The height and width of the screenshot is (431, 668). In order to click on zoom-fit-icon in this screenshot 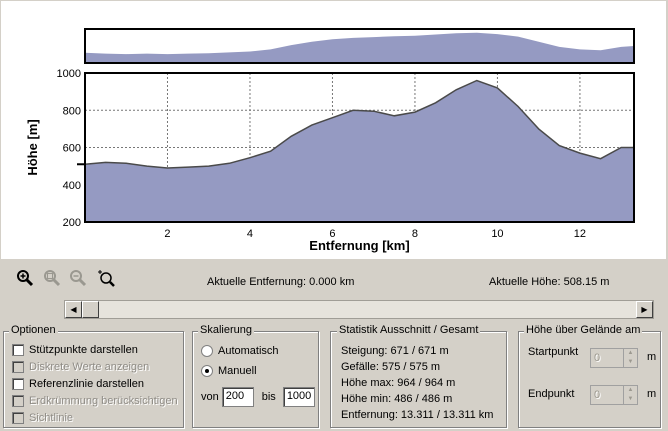, I will do `click(52, 278)`.